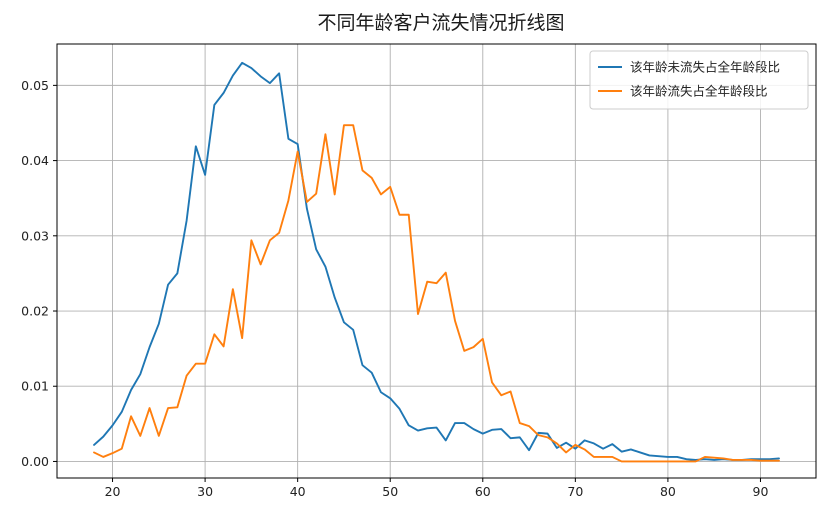 This screenshot has height=519, width=831. Describe the element at coordinates (483, 491) in the screenshot. I see `x-tick-label: 60` at that location.